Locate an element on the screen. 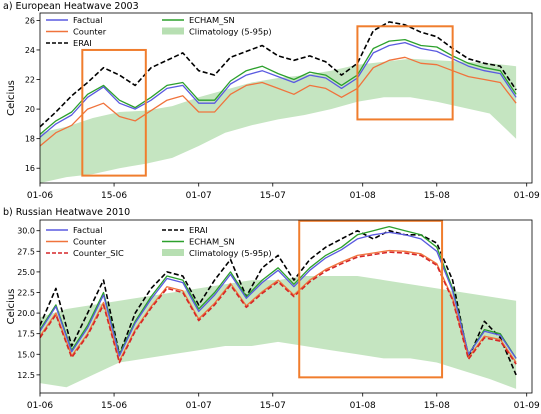 Image resolution: width=541 pixels, height=414 pixels. y-tick-label: 15.0 is located at coordinates (26, 354).